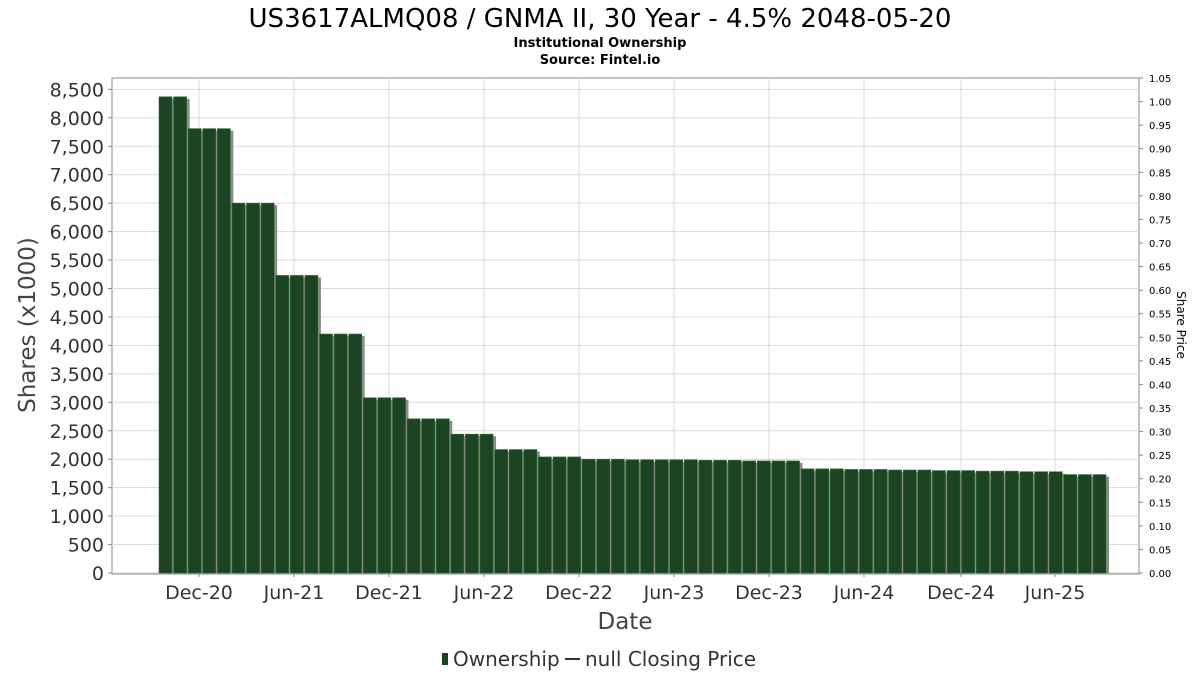 The height and width of the screenshot is (675, 1200). Describe the element at coordinates (77, 233) in the screenshot. I see `y-tick-label: 6,000` at that location.